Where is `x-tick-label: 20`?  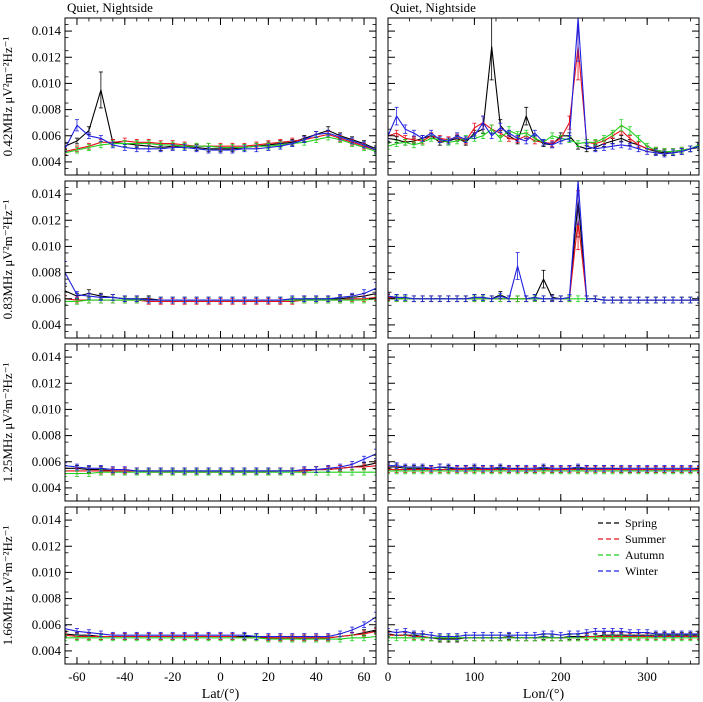 x-tick-label: 20 is located at coordinates (268, 676).